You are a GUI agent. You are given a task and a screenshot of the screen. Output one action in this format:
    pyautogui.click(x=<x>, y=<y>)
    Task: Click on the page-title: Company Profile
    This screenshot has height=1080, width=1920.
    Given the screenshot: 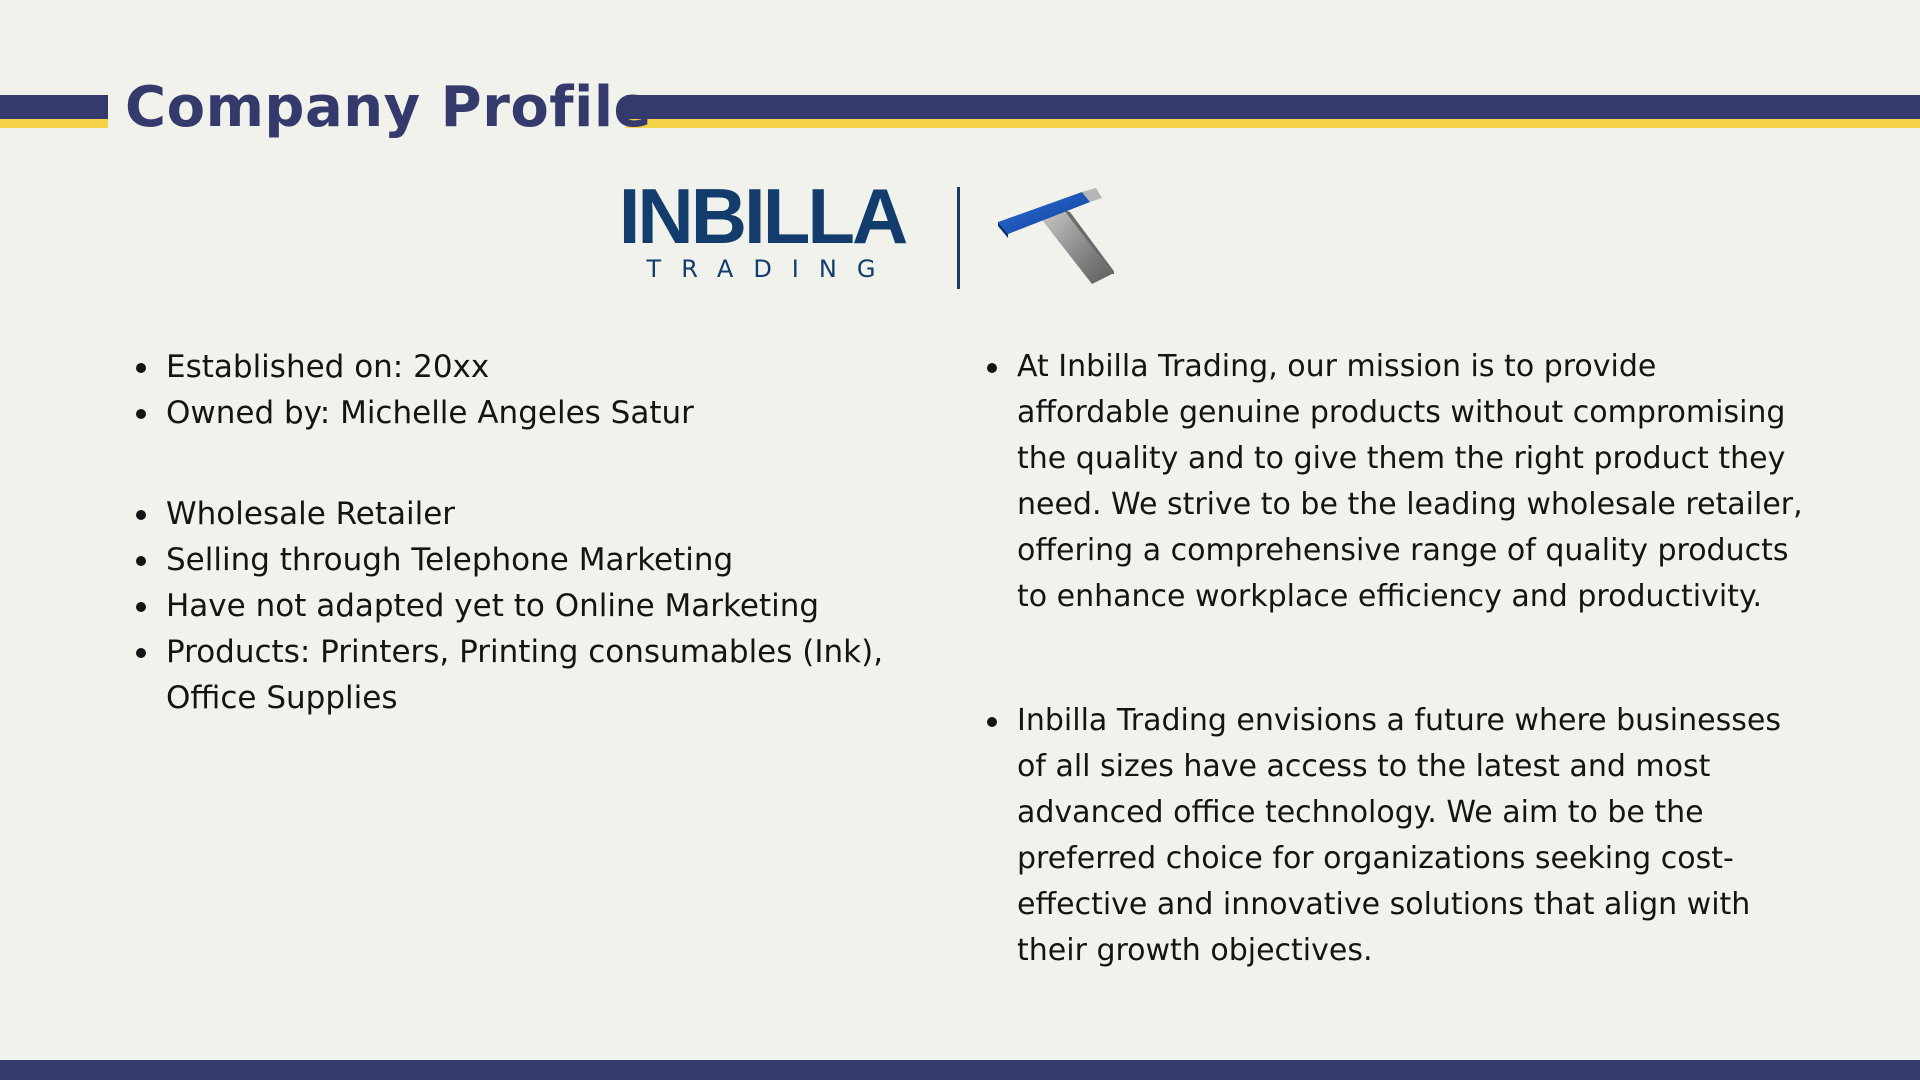 What is the action you would take?
    pyautogui.click(x=389, y=107)
    